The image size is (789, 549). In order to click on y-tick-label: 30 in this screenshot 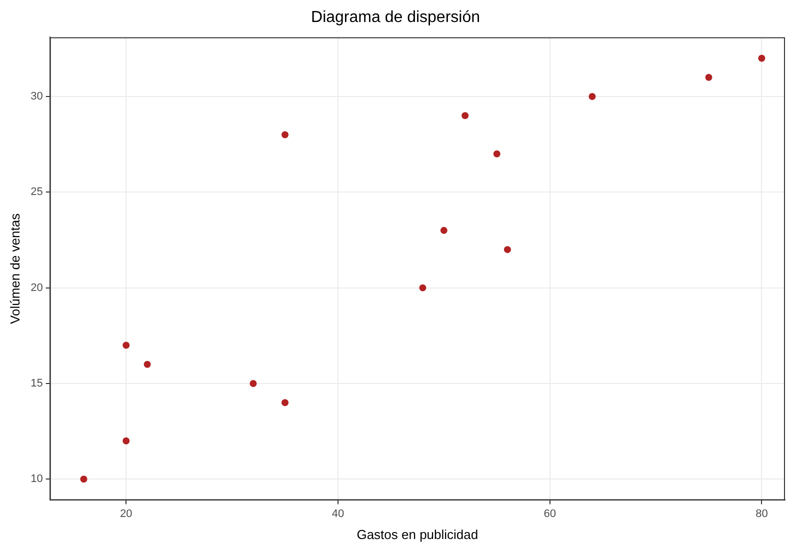, I will do `click(36, 96)`.